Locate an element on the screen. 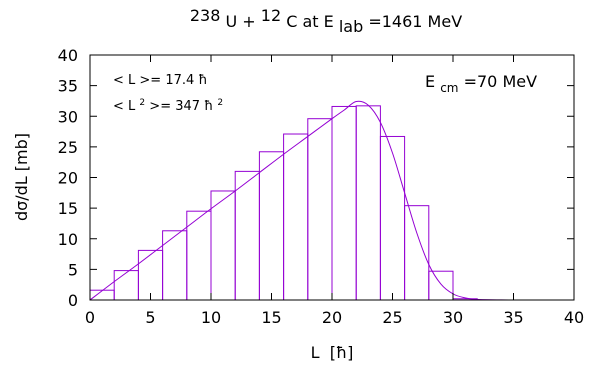 The image size is (592, 367). ecm-sub: cm is located at coordinates (449, 88).